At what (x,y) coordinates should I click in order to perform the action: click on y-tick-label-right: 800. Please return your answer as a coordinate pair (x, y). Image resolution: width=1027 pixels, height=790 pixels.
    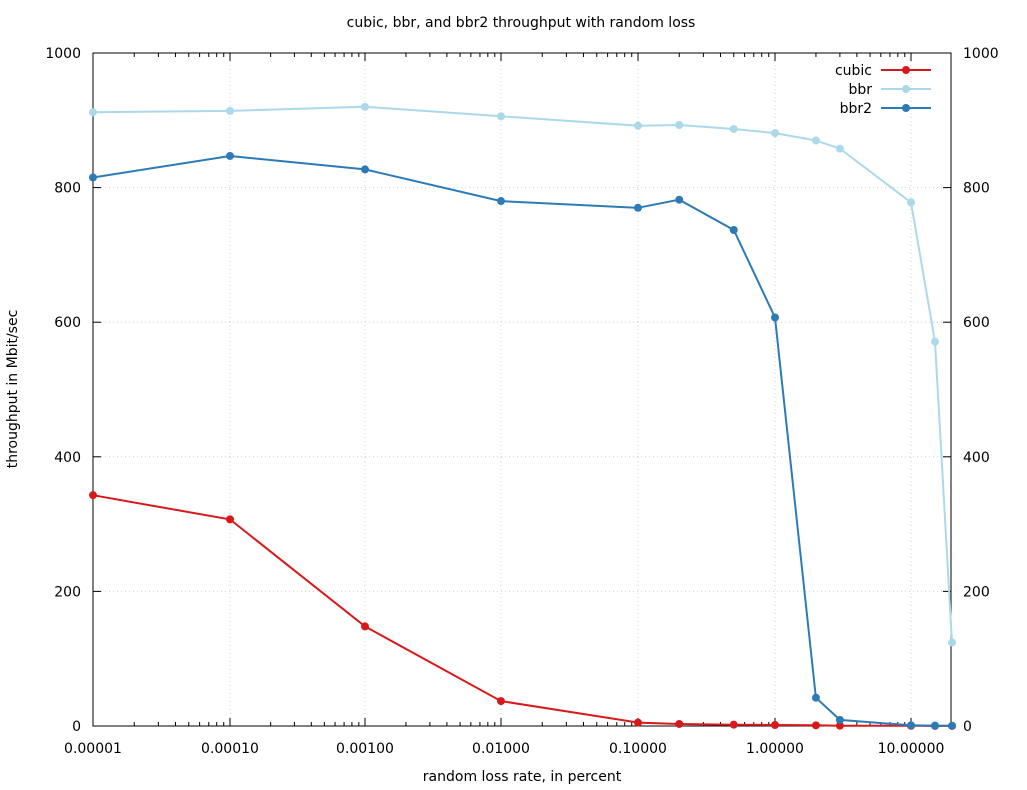
    Looking at the image, I should click on (976, 189).